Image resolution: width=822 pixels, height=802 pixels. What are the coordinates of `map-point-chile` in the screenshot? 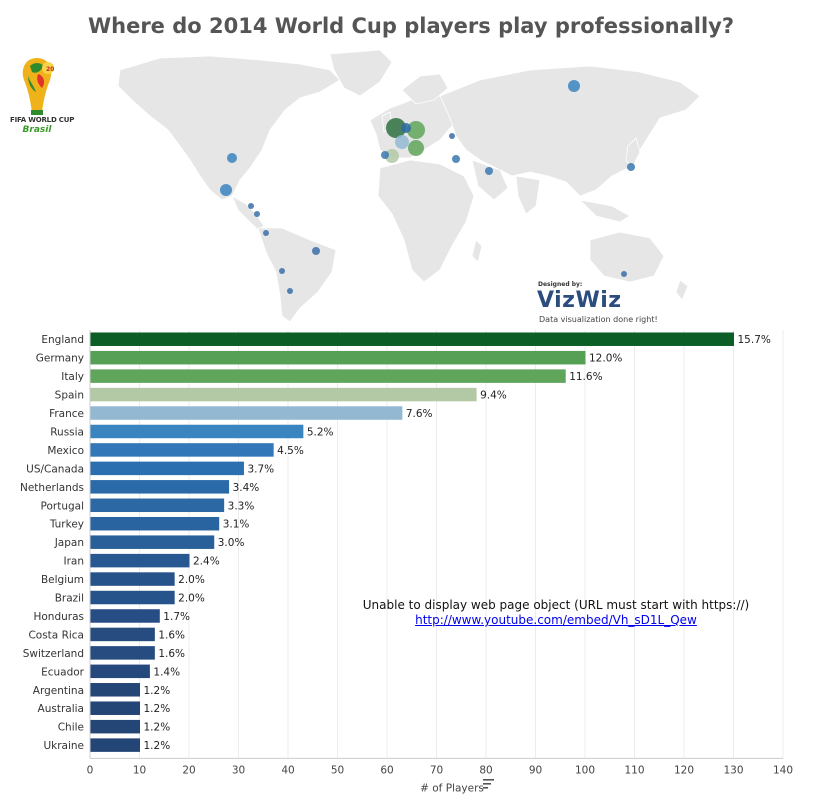 It's located at (282, 271).